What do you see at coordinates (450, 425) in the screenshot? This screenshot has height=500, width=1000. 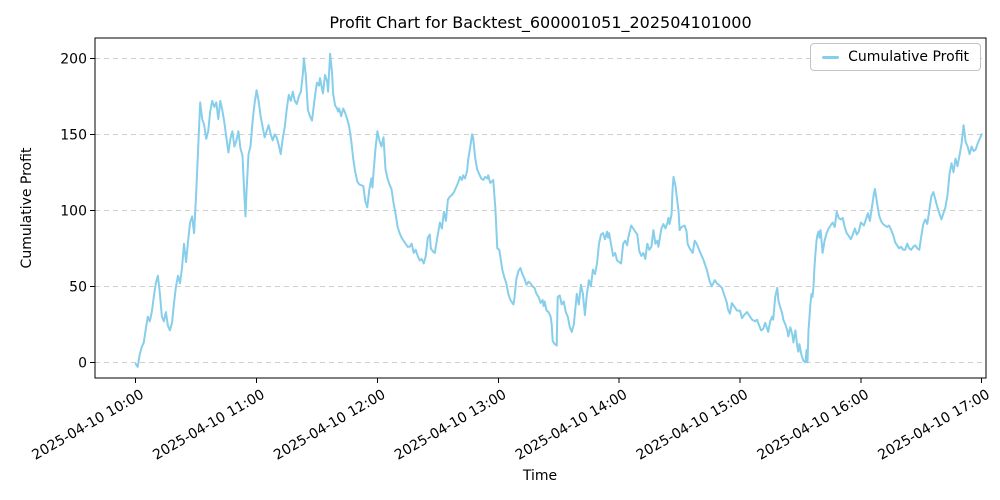 I see `x-tick-label: 2025-04-10 13:00` at bounding box center [450, 425].